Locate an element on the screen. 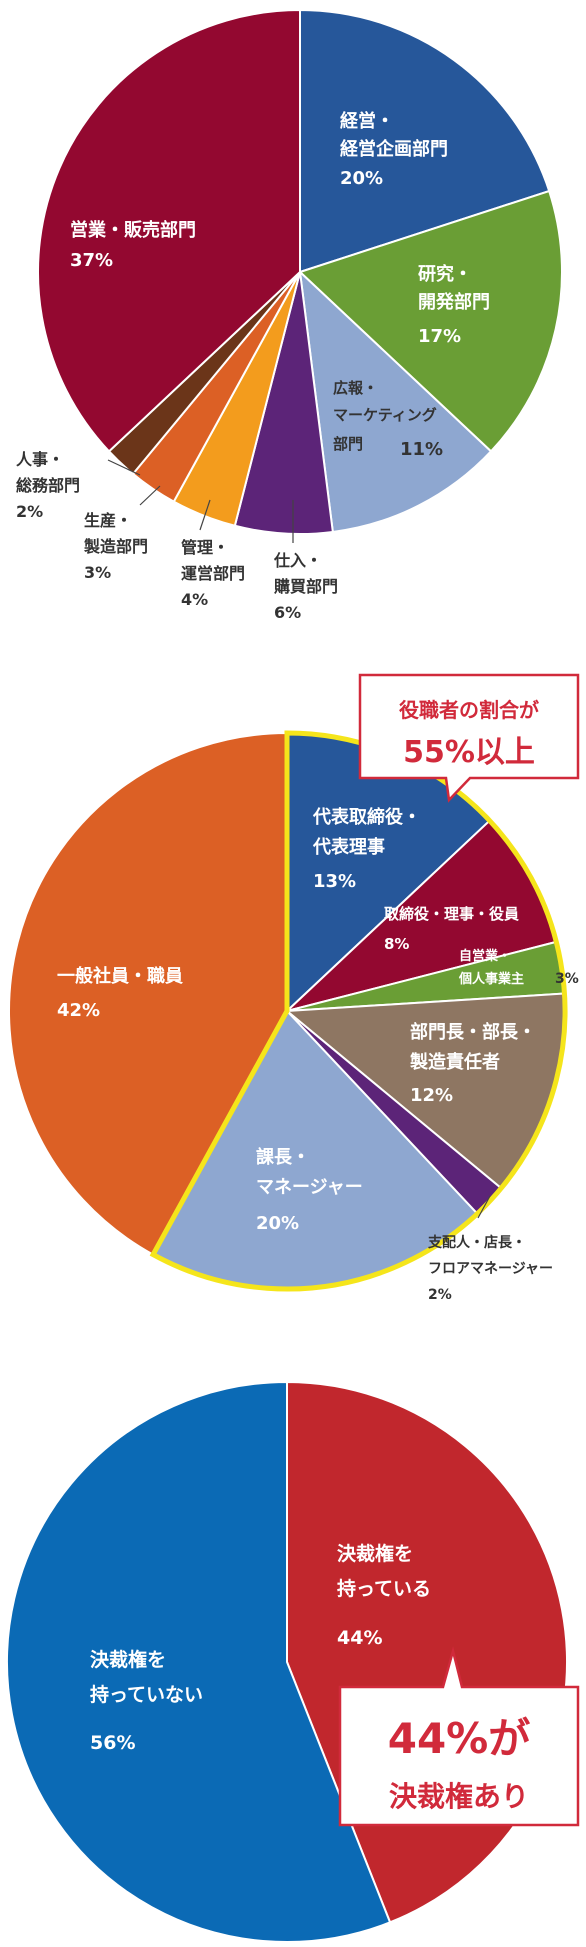 This screenshot has height=1947, width=586. slice-label-shiire: 仕入・ 購買部門 6% is located at coordinates (308, 586).